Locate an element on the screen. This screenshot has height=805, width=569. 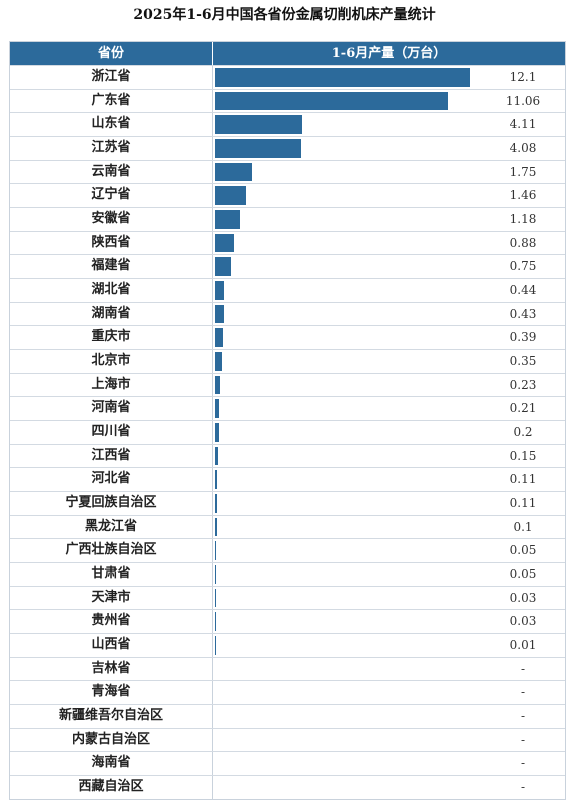
value-label: 0.05 is located at coordinates (523, 574).